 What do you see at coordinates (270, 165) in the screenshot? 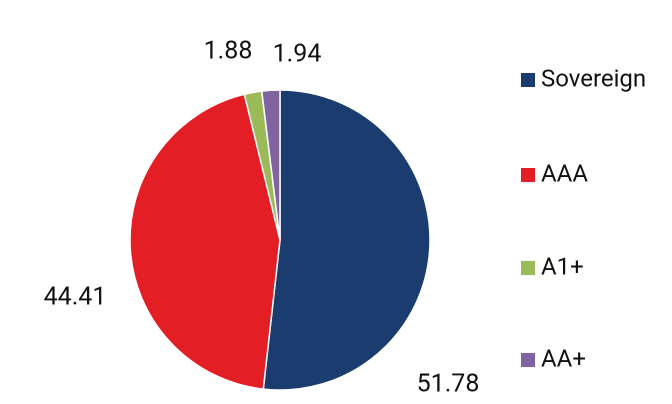
I see `pie-slice` at bounding box center [270, 165].